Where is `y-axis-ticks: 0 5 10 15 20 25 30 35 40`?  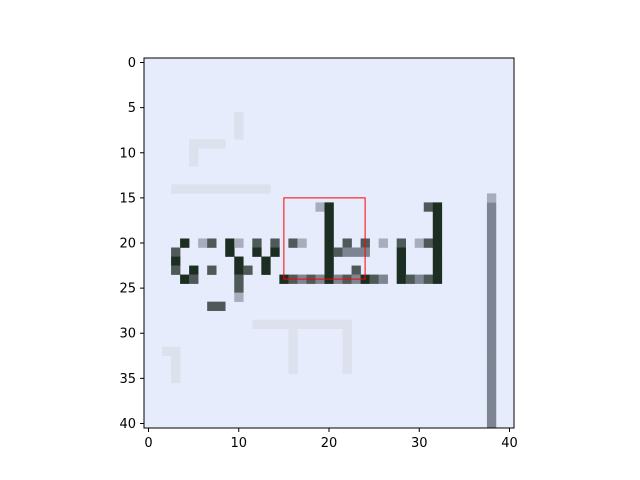
y-axis-ticks: 0 5 10 15 20 25 30 35 40 is located at coordinates (131, 244).